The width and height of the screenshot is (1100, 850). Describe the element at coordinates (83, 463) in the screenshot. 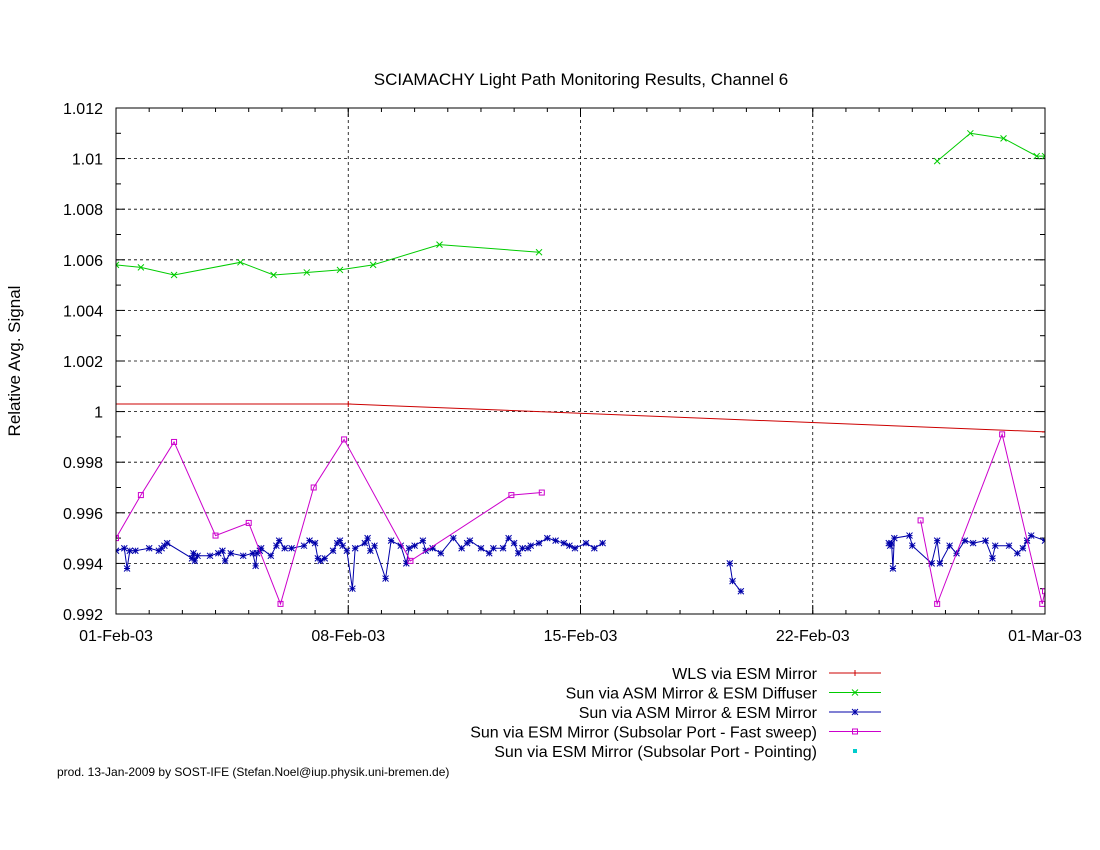

I see `y-tick-label: 0.998` at that location.